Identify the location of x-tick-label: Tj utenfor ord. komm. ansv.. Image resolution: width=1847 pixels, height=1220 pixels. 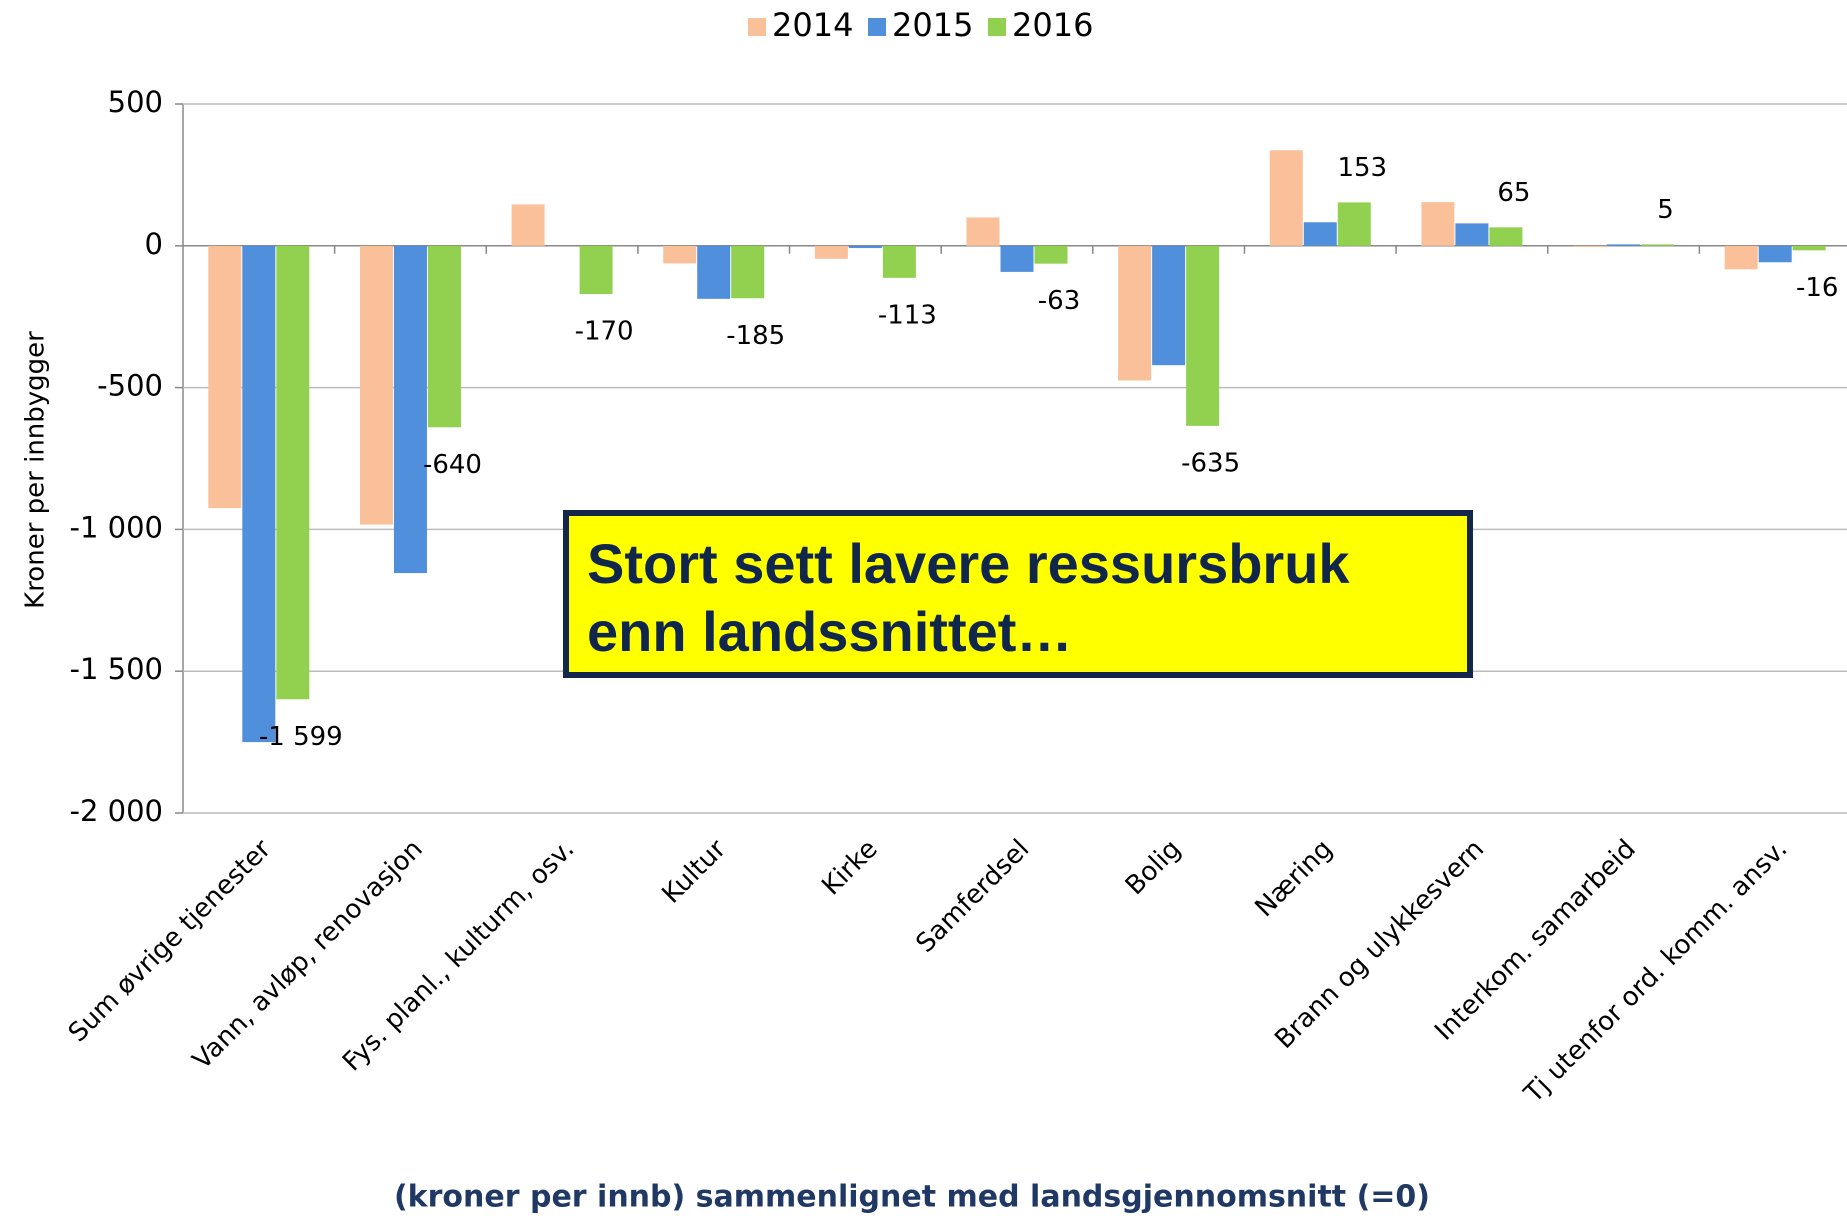
(1655, 971).